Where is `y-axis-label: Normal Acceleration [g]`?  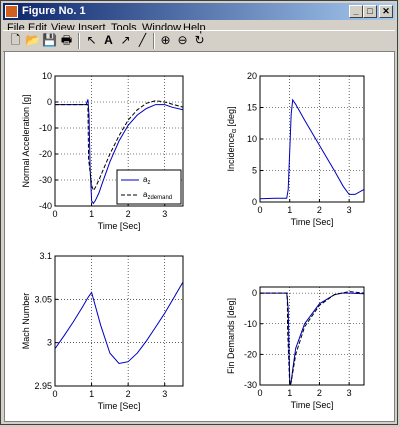
y-axis-label: Normal Acceleration [g] is located at coordinates (26, 140).